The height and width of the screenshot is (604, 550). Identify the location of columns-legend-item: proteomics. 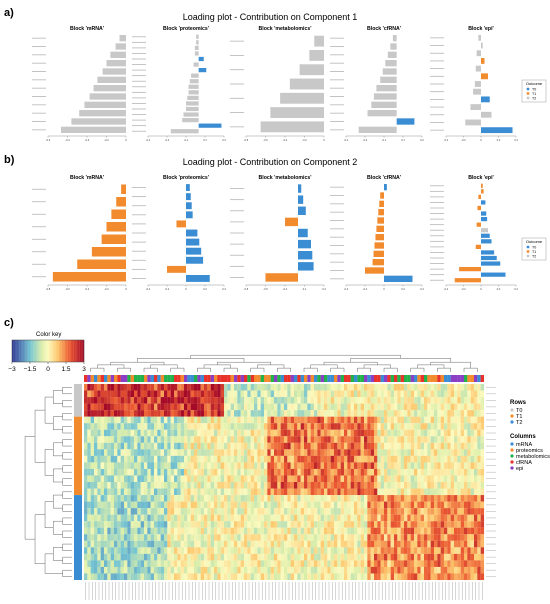
(529, 451).